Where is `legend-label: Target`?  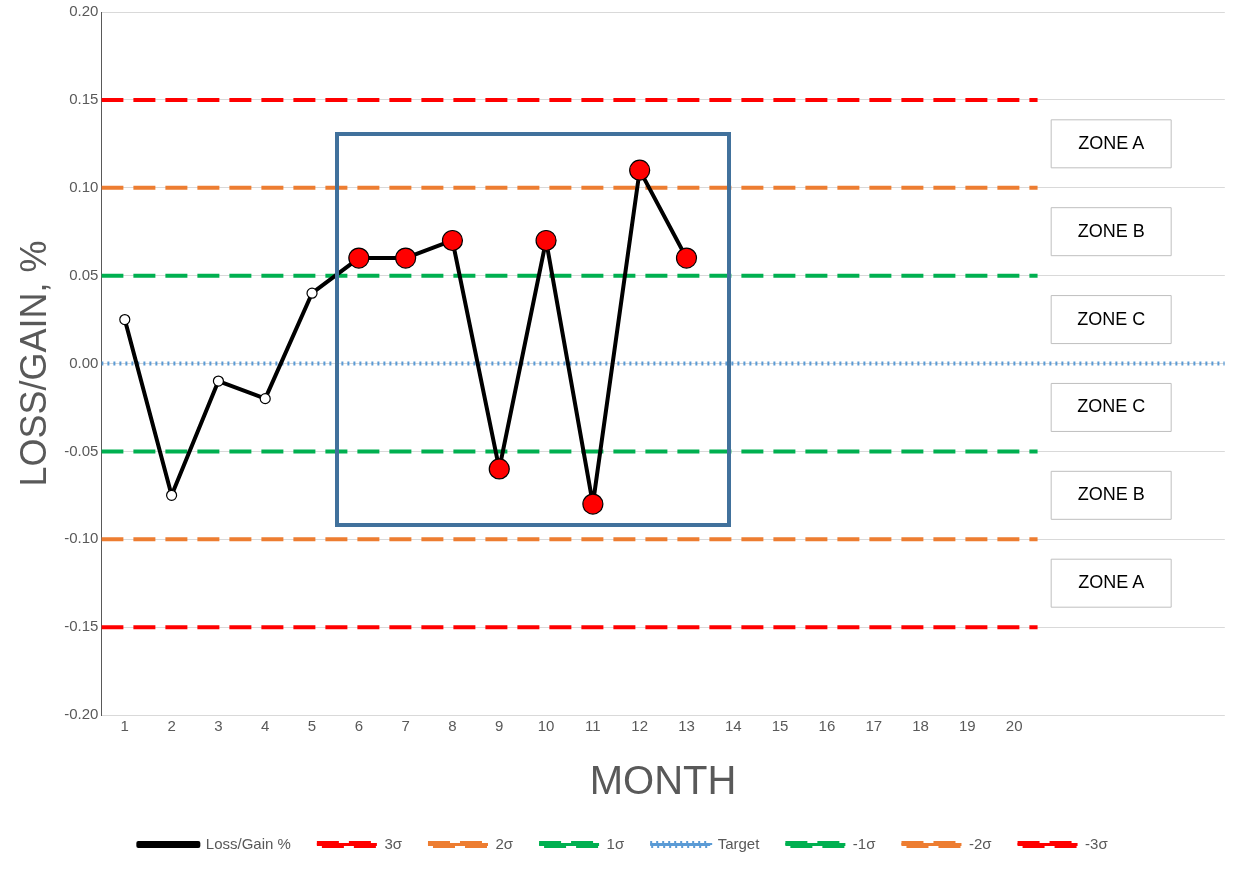 legend-label: Target is located at coordinates (739, 843).